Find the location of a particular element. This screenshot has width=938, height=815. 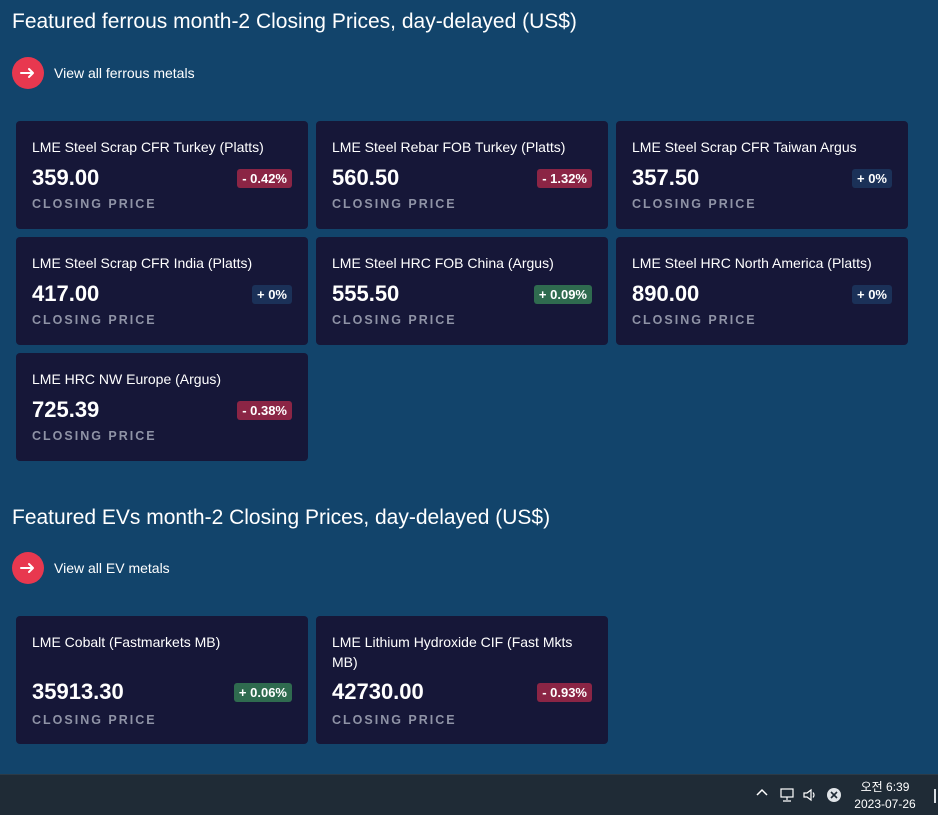

view-all-ev-link: View all EV metals is located at coordinates (91, 568).